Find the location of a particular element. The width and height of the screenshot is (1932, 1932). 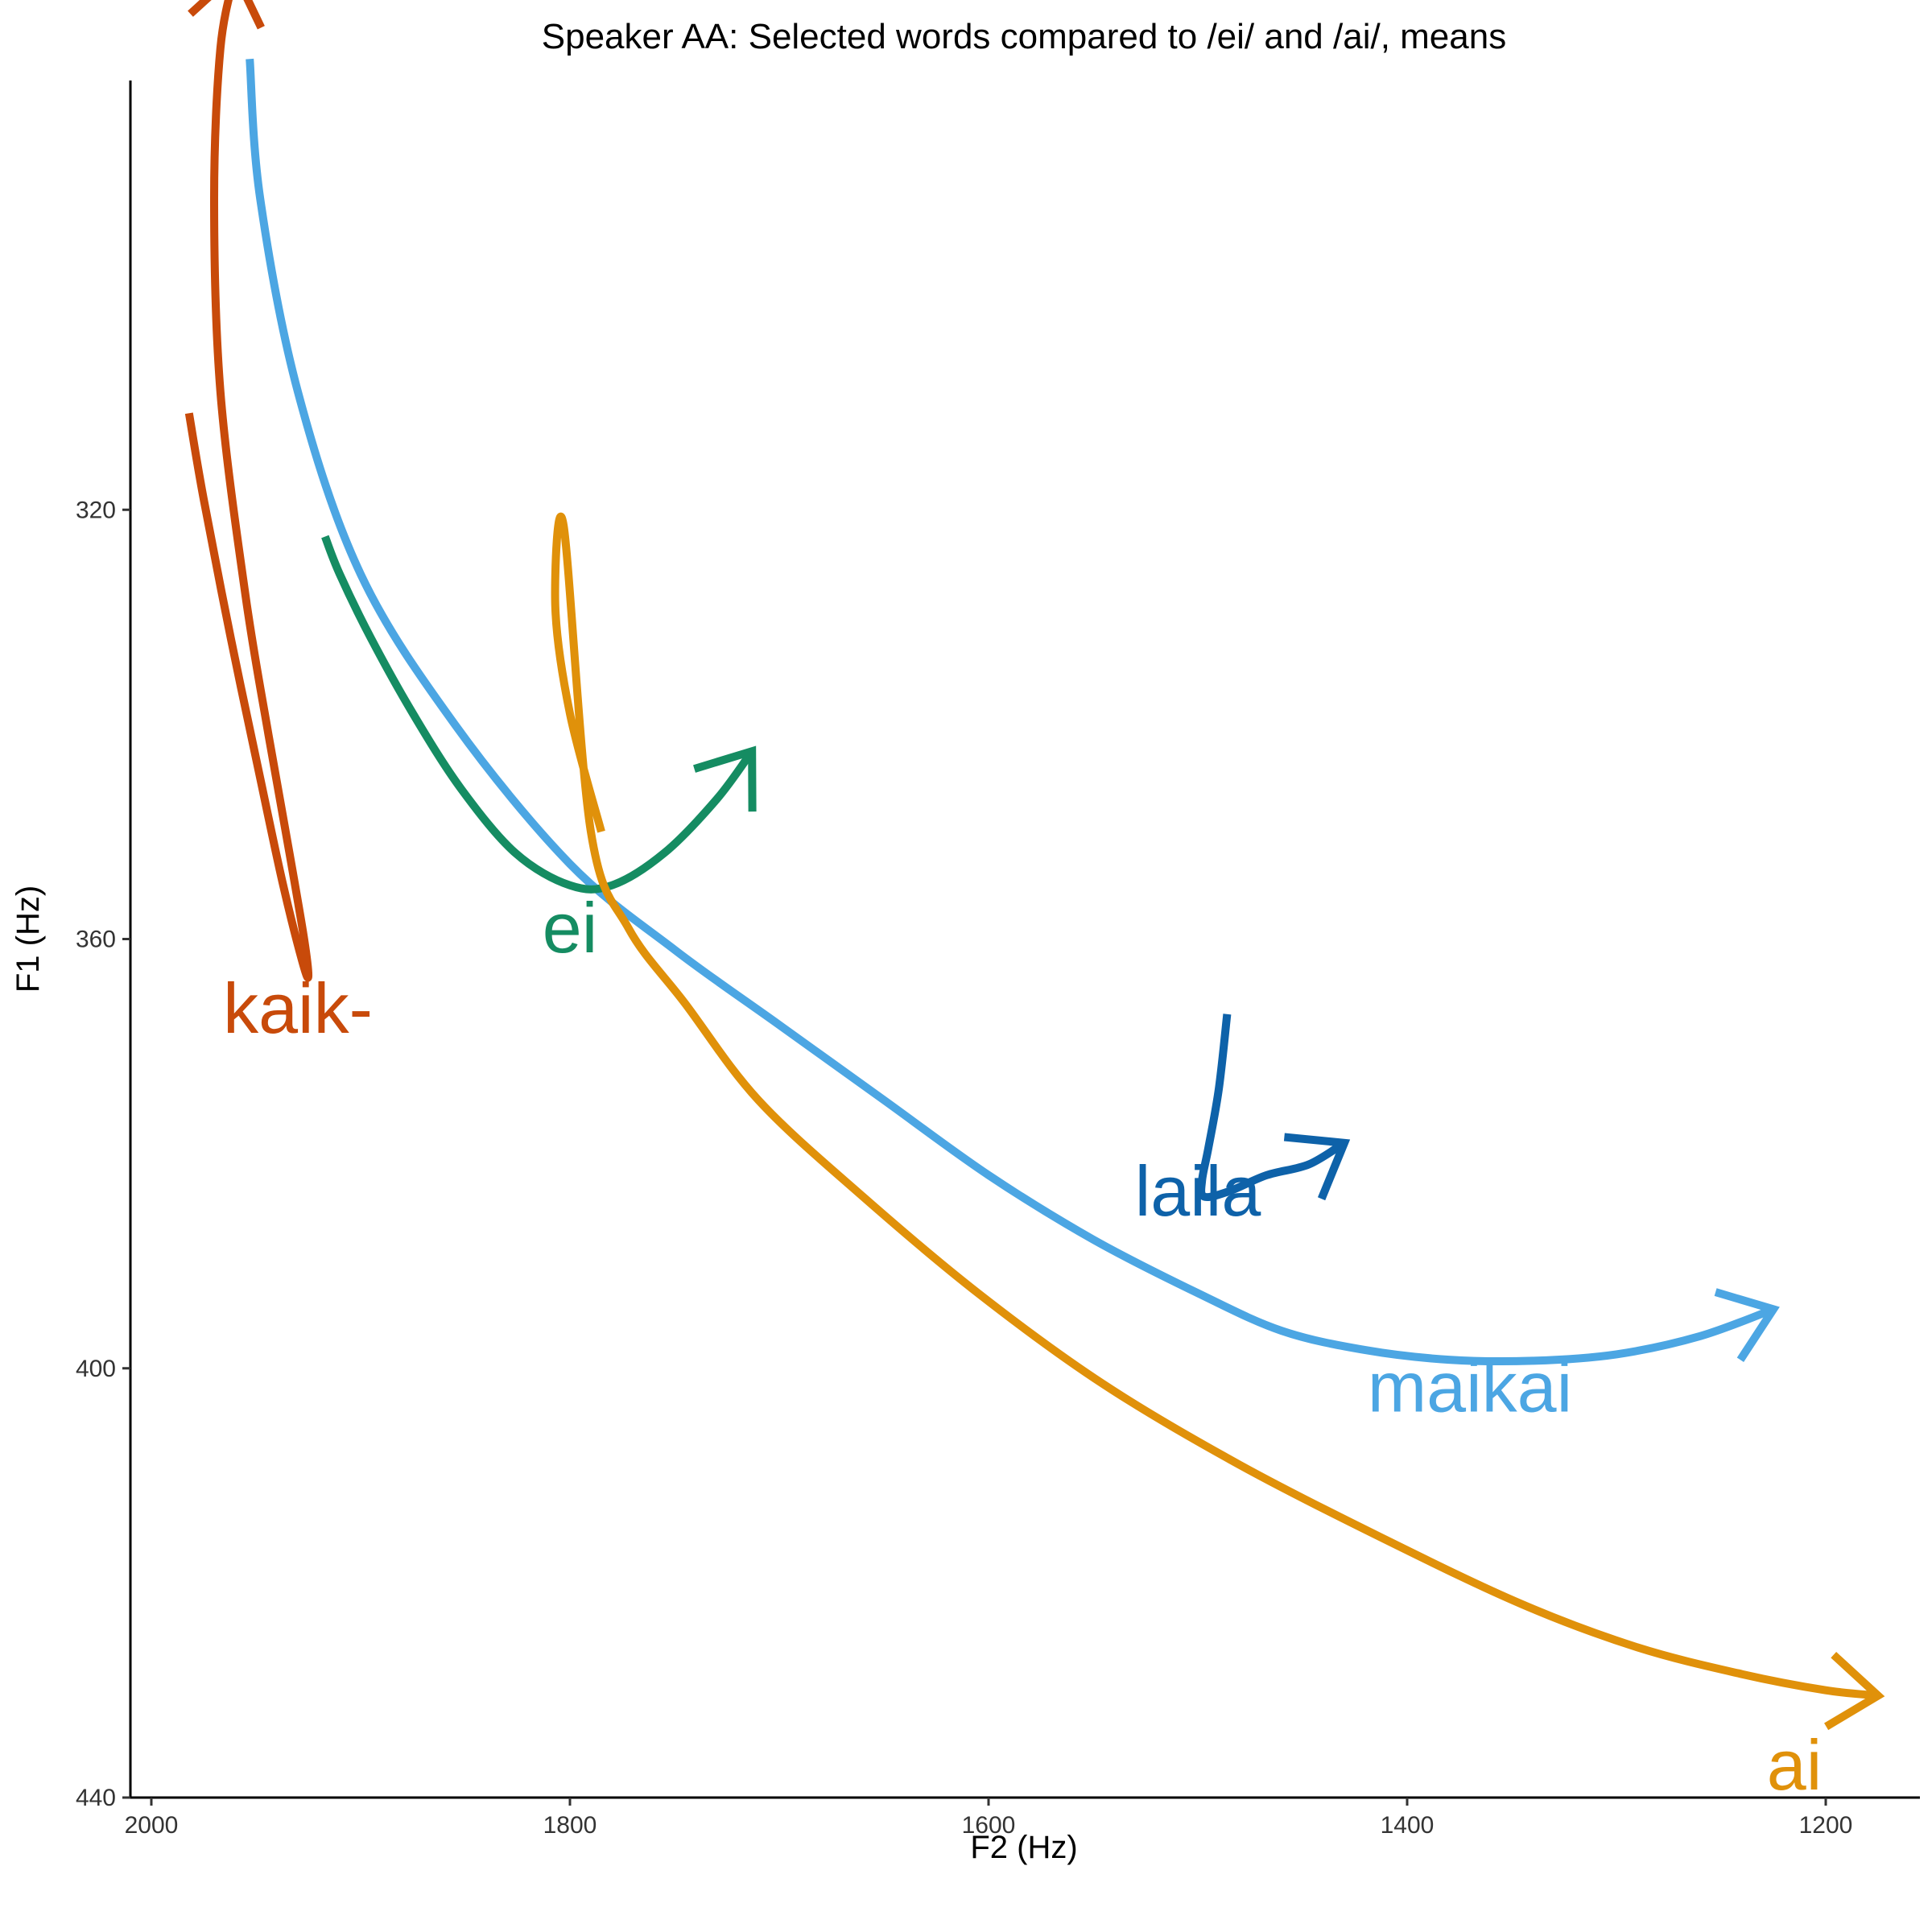

series-label-ai: ai is located at coordinates (1795, 1765).